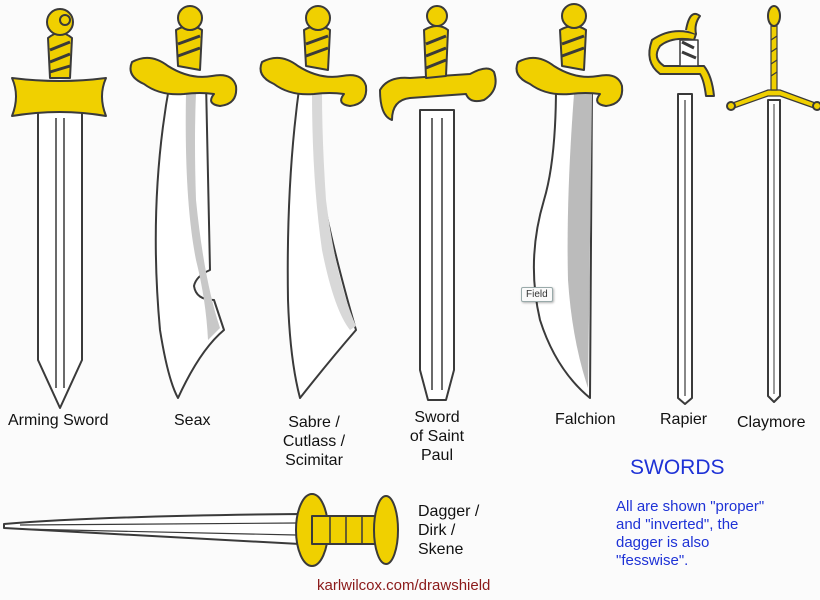 The image size is (820, 600). I want to click on label-sabre: Sabre / Cutlass / Scimitar, so click(314, 441).